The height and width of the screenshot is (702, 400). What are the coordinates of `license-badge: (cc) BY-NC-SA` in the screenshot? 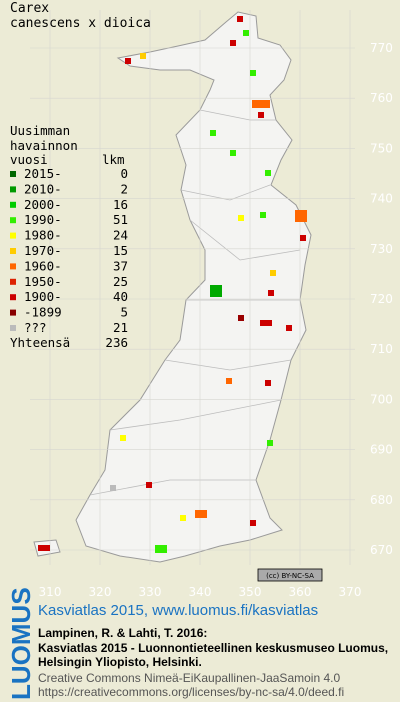 It's located at (290, 575).